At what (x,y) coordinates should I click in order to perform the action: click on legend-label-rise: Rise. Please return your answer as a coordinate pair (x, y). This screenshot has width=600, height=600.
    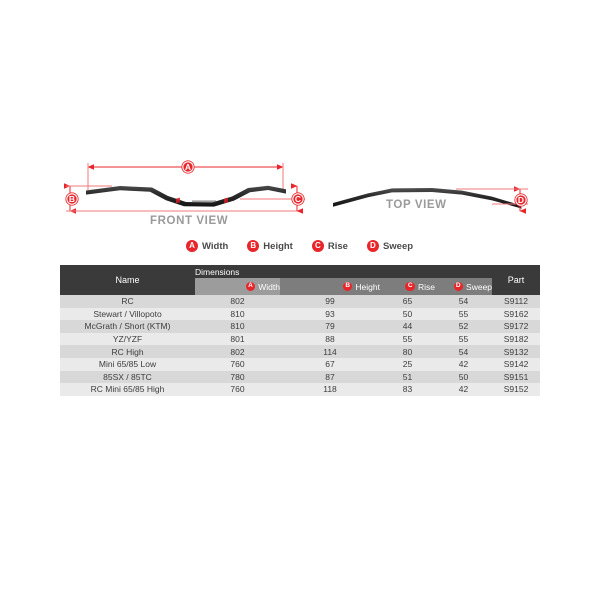
    Looking at the image, I should click on (337, 246).